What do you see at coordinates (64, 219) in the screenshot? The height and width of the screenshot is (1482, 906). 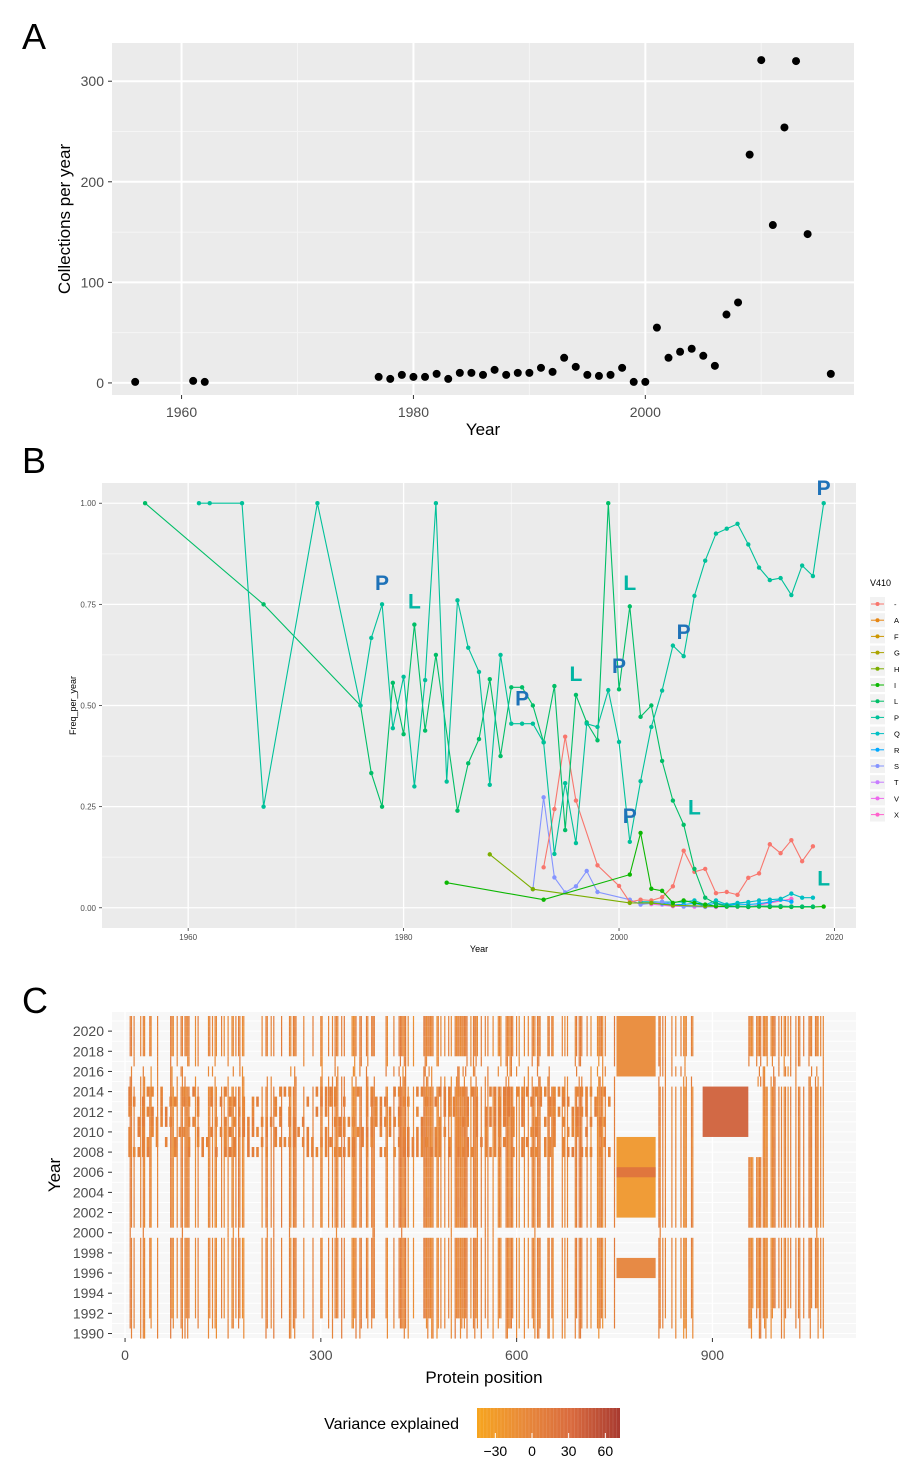 I see `y-axis-label: Collections per year` at bounding box center [64, 219].